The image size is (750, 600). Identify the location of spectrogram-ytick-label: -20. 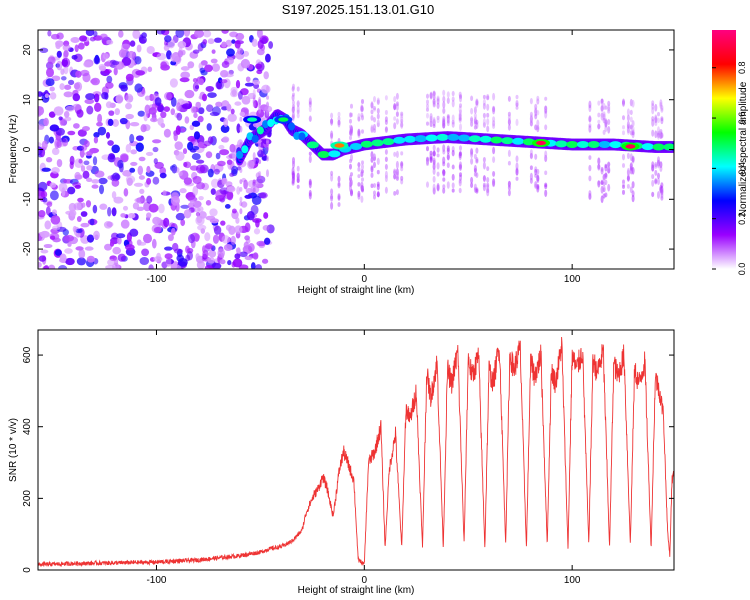
(27, 248).